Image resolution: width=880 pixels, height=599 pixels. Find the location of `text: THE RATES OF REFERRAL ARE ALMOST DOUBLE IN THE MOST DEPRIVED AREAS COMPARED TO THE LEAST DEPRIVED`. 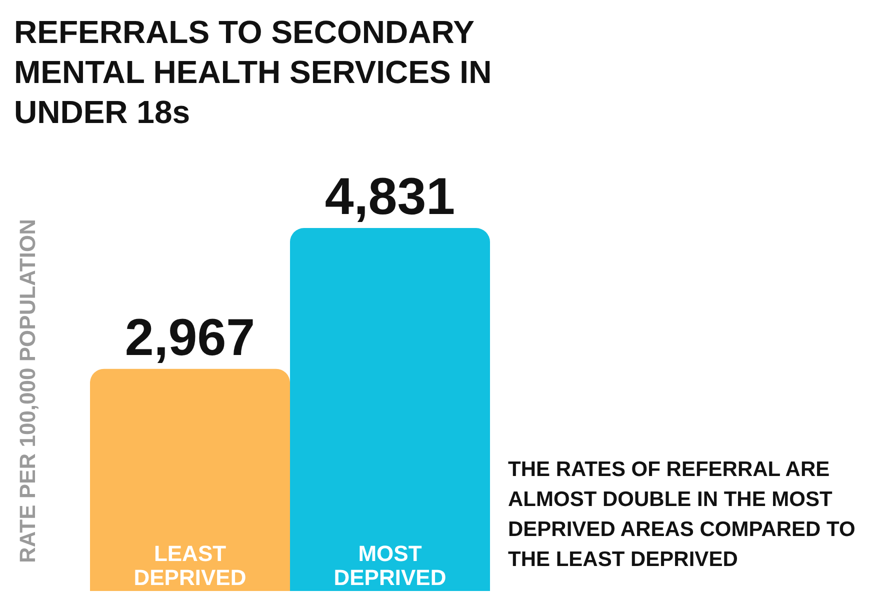

text: THE RATES OF REFERRAL ARE ALMOST DOUBLE IN THE MOST DEPRIVED AREAS COMPARED TO THE LEAST DEPRIVED is located at coordinates (682, 515).